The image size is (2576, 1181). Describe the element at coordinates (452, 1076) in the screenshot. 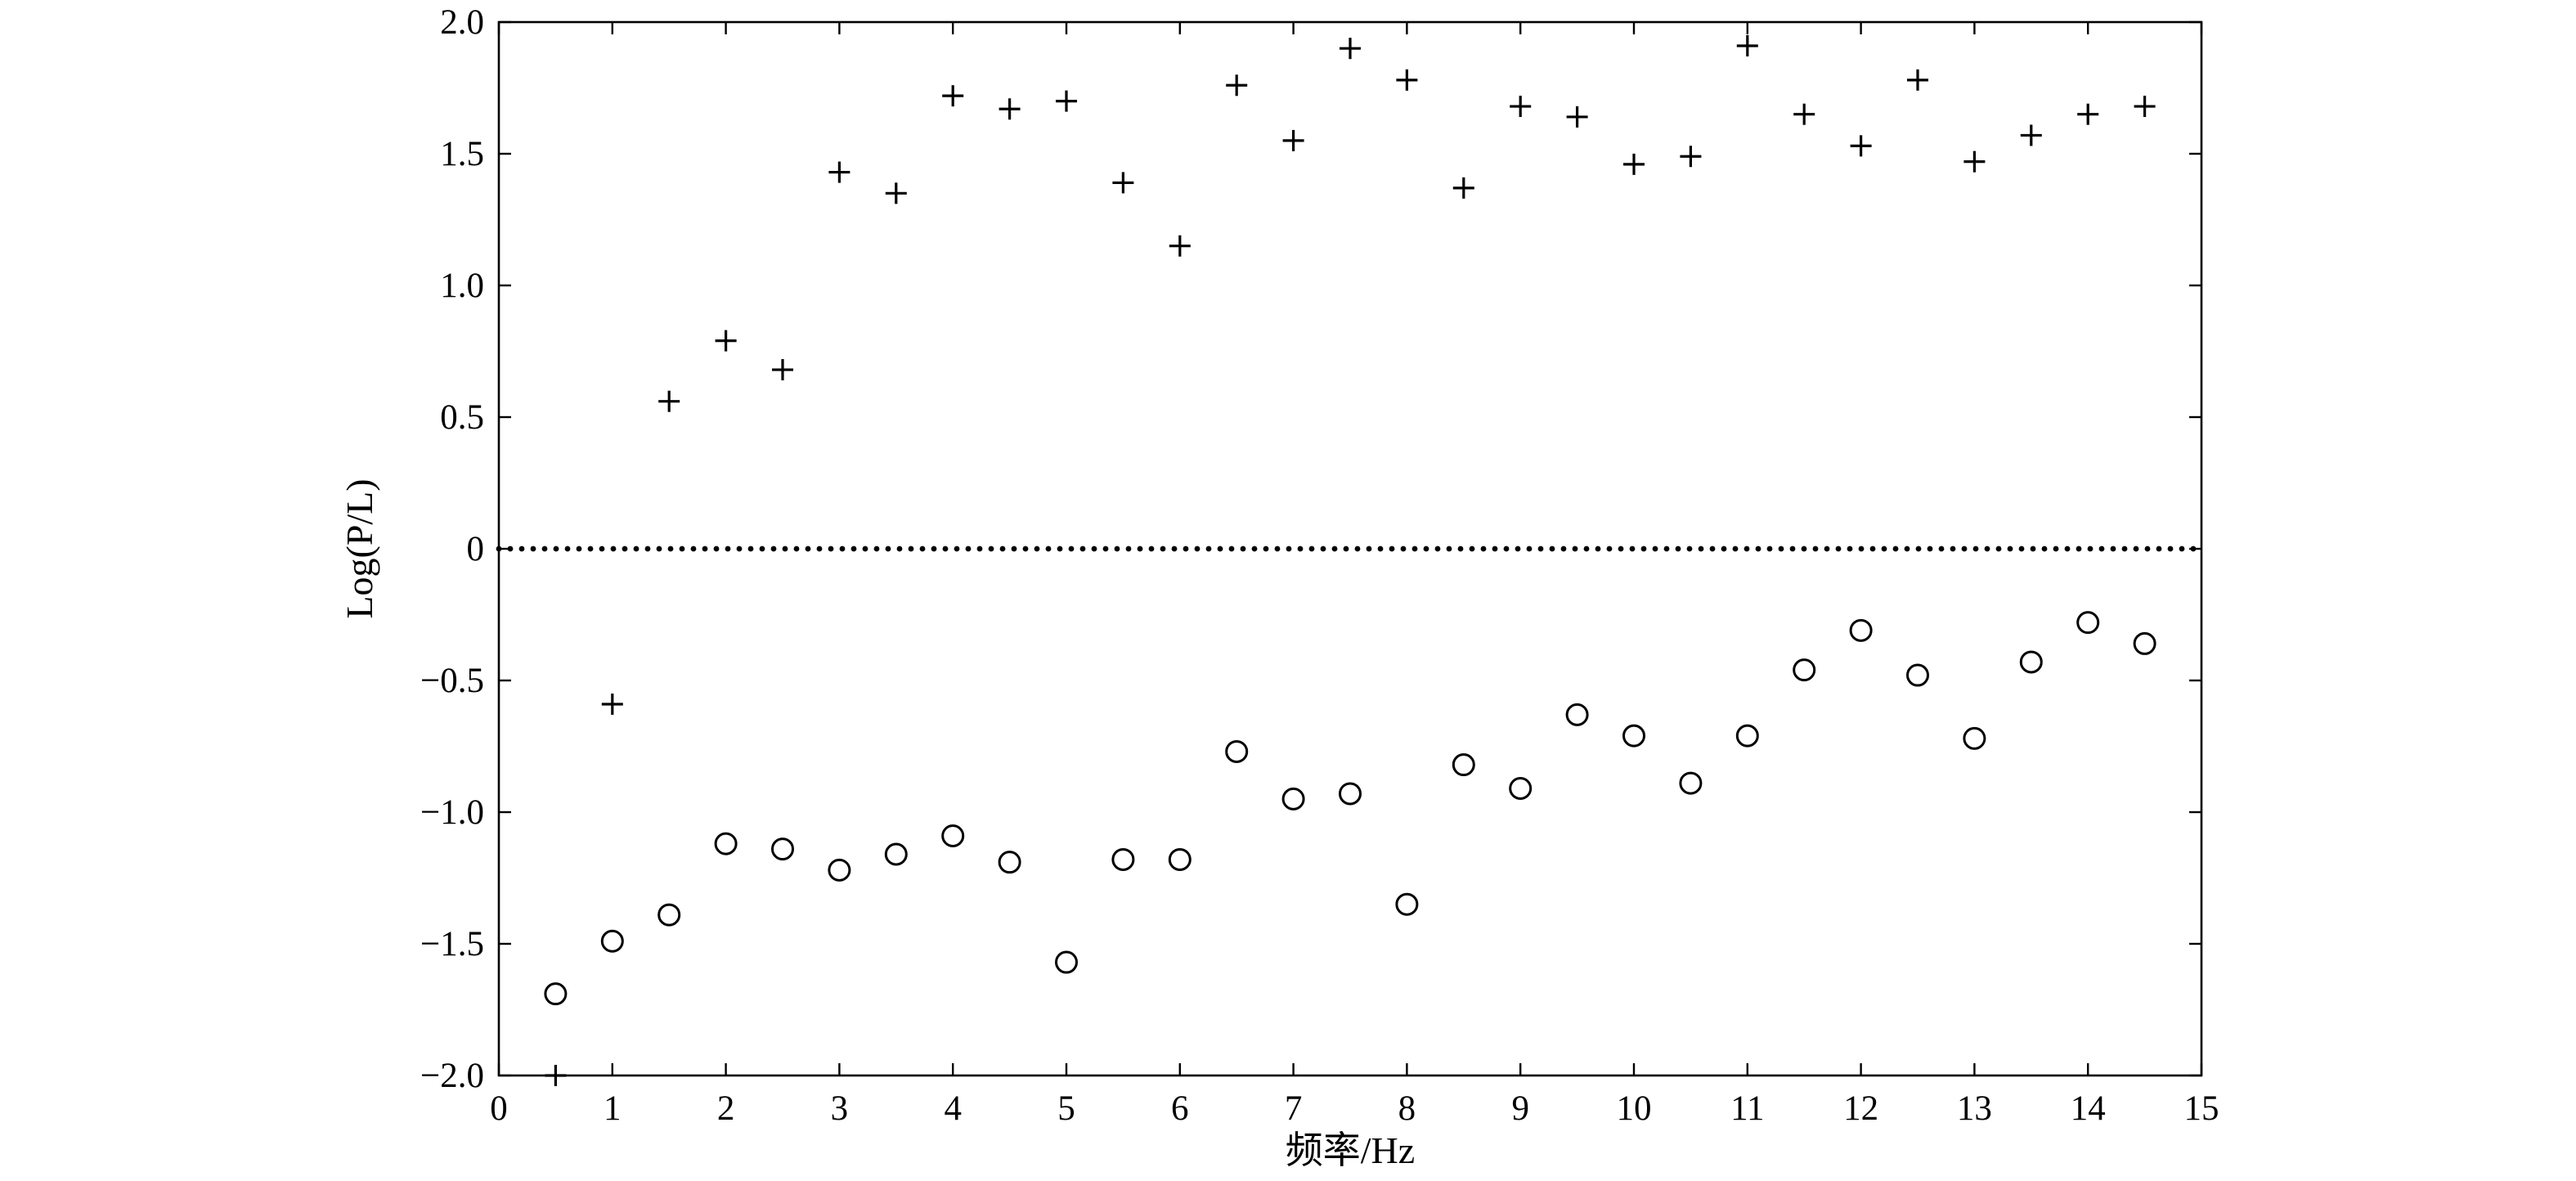

I see `y-tick-label: −2.0` at that location.